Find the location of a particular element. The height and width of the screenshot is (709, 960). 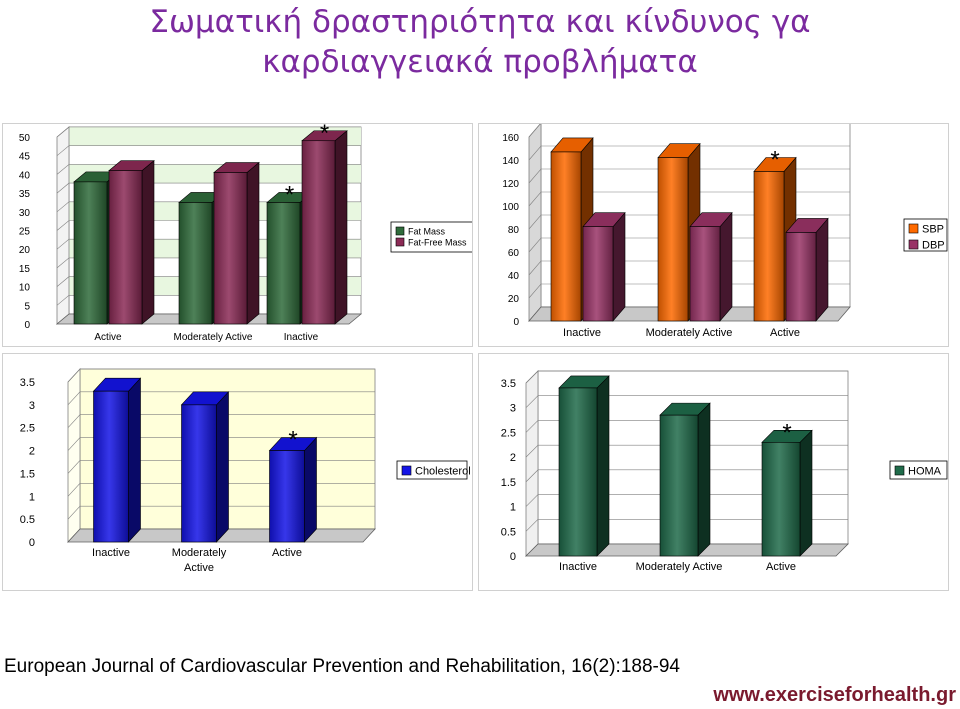

x-category-label: Moderately is located at coordinates (199, 553).